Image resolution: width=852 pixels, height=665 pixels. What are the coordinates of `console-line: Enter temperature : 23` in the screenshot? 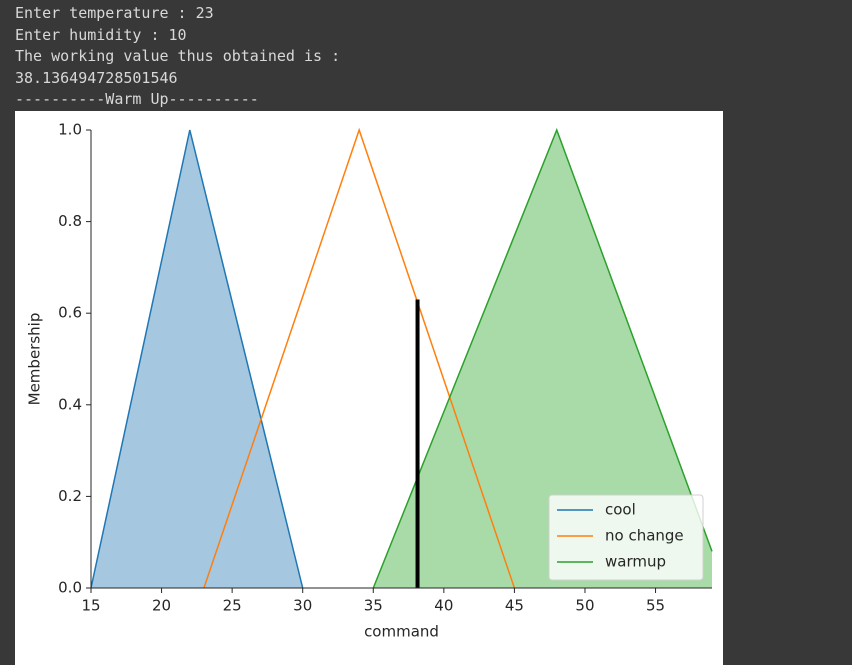 It's located at (114, 13).